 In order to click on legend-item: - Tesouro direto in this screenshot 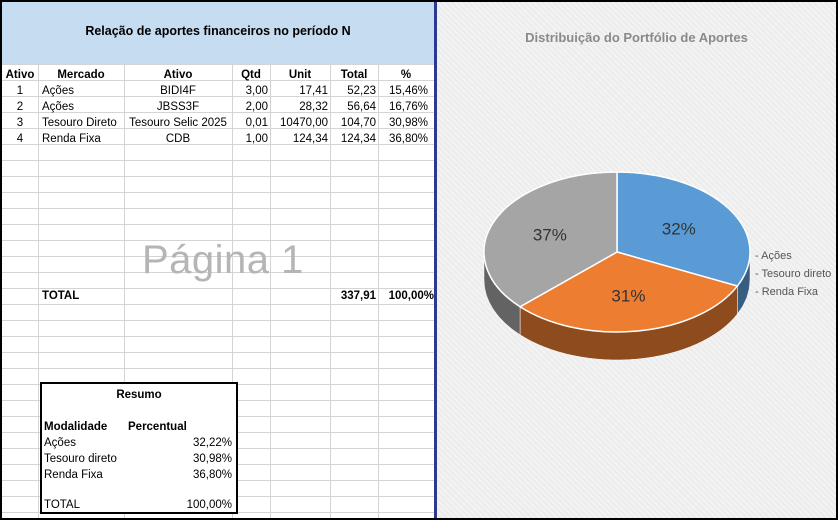, I will do `click(793, 274)`.